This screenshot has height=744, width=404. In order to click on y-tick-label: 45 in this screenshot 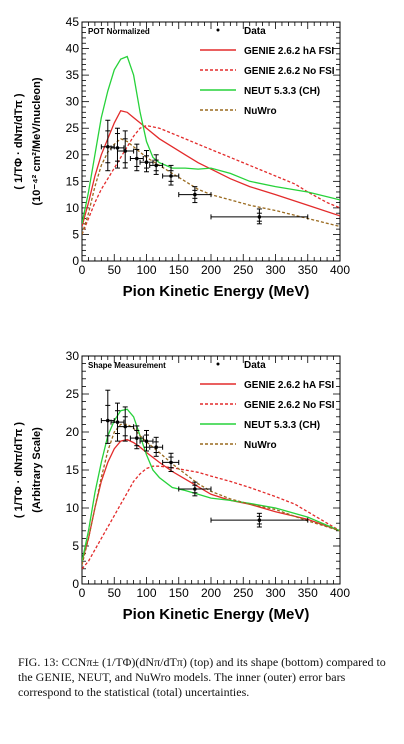, I will do `click(73, 22)`.